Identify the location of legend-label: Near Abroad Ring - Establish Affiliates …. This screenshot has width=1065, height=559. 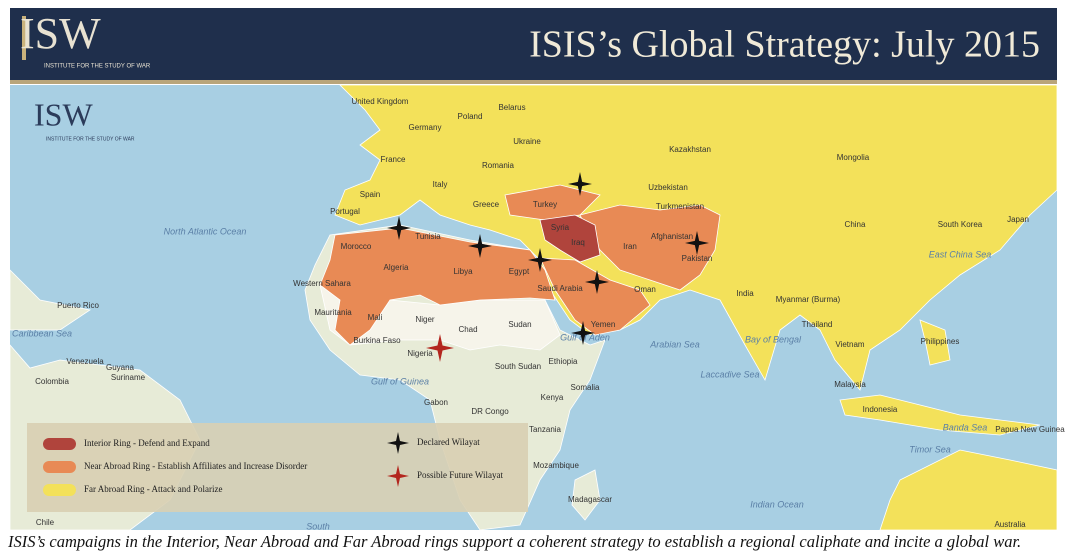
(195, 466).